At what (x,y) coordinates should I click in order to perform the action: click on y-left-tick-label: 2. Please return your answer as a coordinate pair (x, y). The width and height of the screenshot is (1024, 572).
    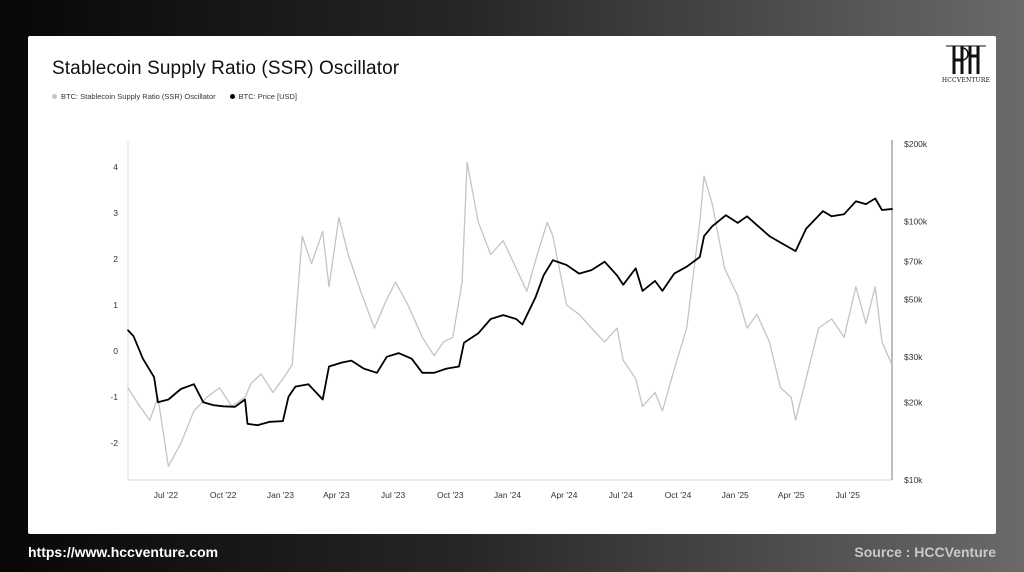
    Looking at the image, I should click on (115, 259).